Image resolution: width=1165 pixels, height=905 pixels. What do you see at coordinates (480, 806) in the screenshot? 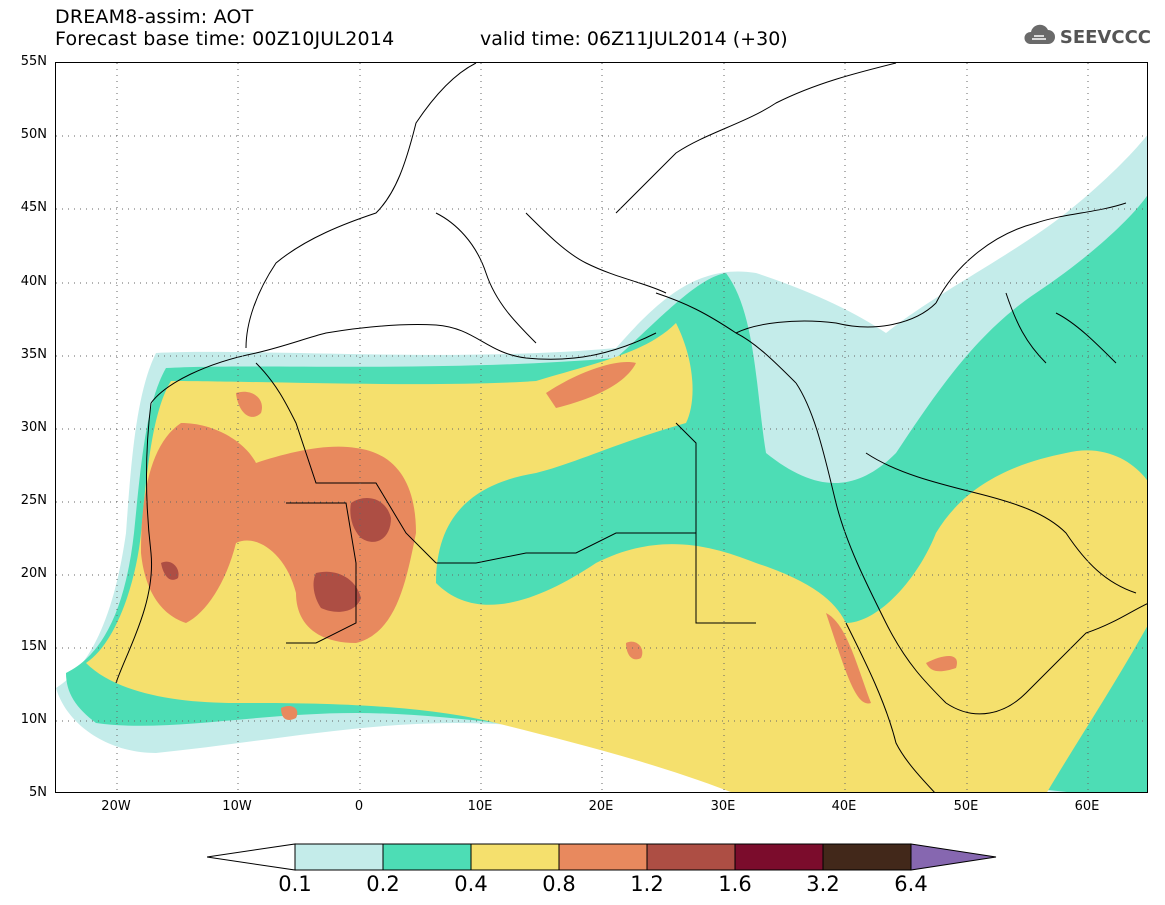
I see `lon-label-10e: 10E` at bounding box center [480, 806].